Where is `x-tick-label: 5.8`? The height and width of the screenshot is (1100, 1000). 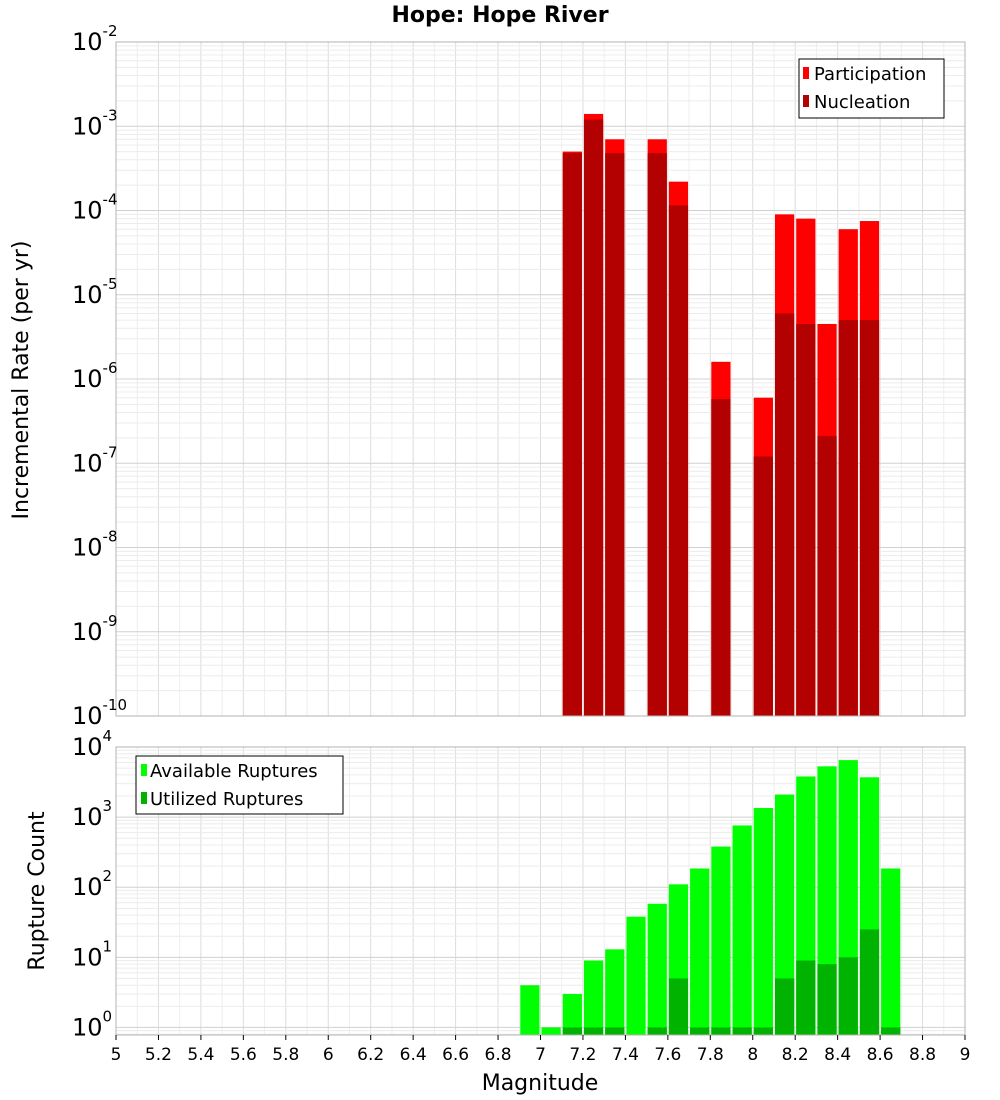
x-tick-label: 5.8 is located at coordinates (285, 1055).